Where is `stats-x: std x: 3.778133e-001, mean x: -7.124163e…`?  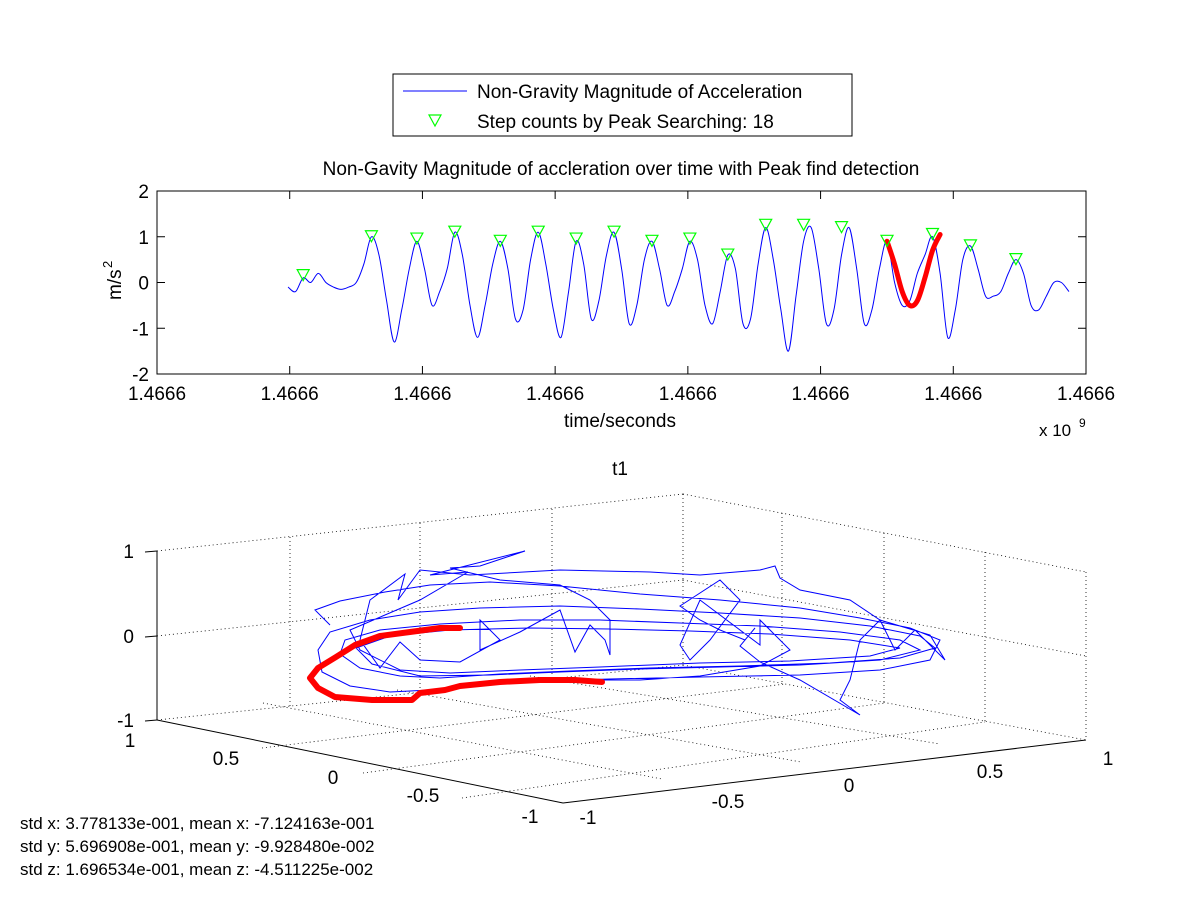
stats-x: std x: 3.778133e-001, mean x: -7.124163e… is located at coordinates (197, 823).